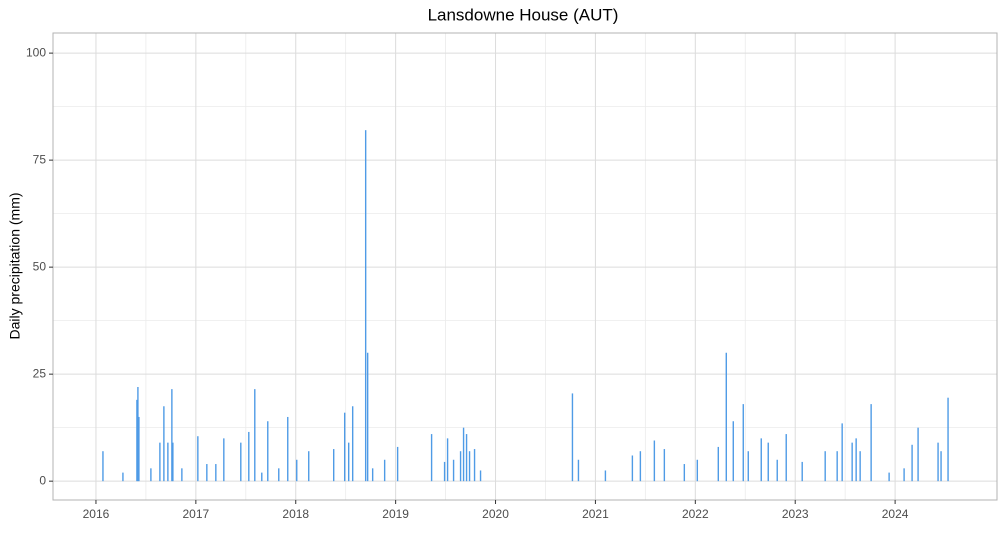 The height and width of the screenshot is (546, 1000). What do you see at coordinates (36, 52) in the screenshot?
I see `y-tick-label: 100` at bounding box center [36, 52].